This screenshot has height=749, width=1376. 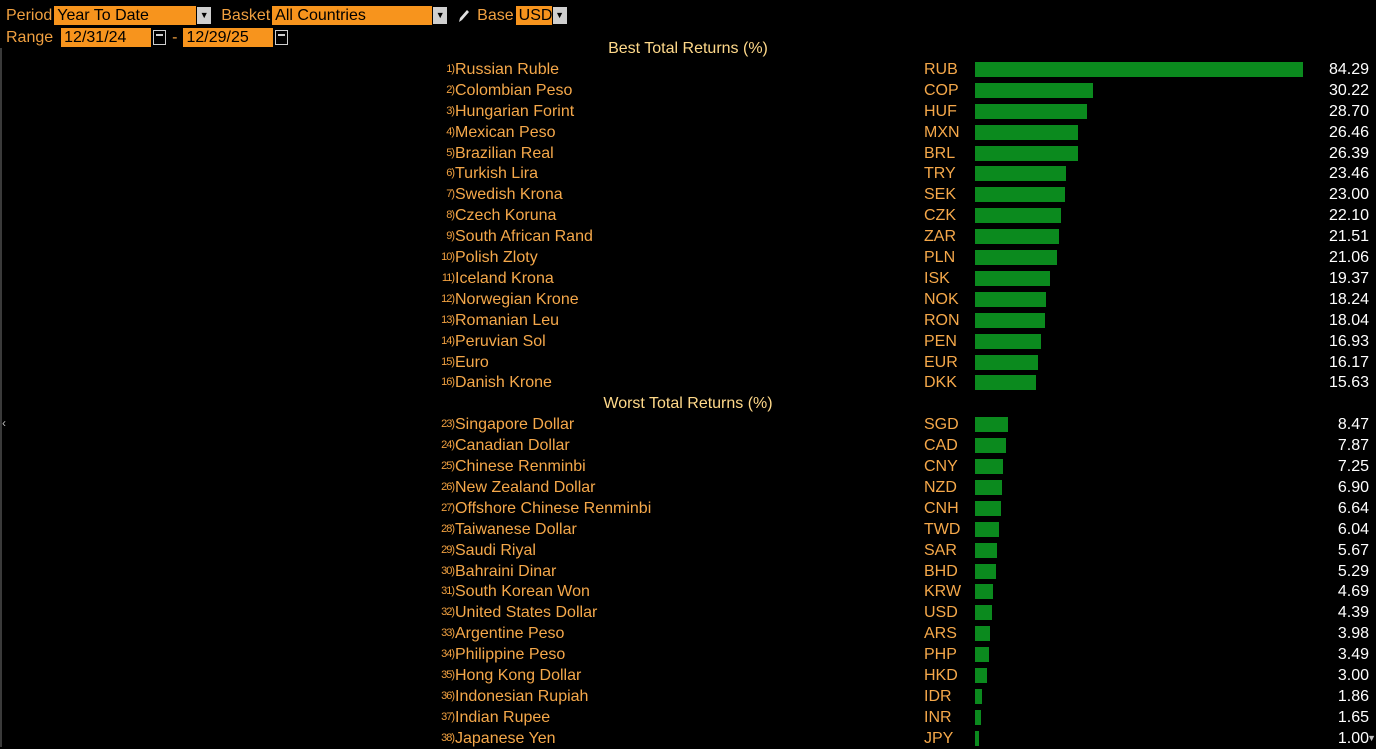 What do you see at coordinates (689, 320) in the screenshot?
I see `table-row: 13) Romanian Leu RON 18.04` at bounding box center [689, 320].